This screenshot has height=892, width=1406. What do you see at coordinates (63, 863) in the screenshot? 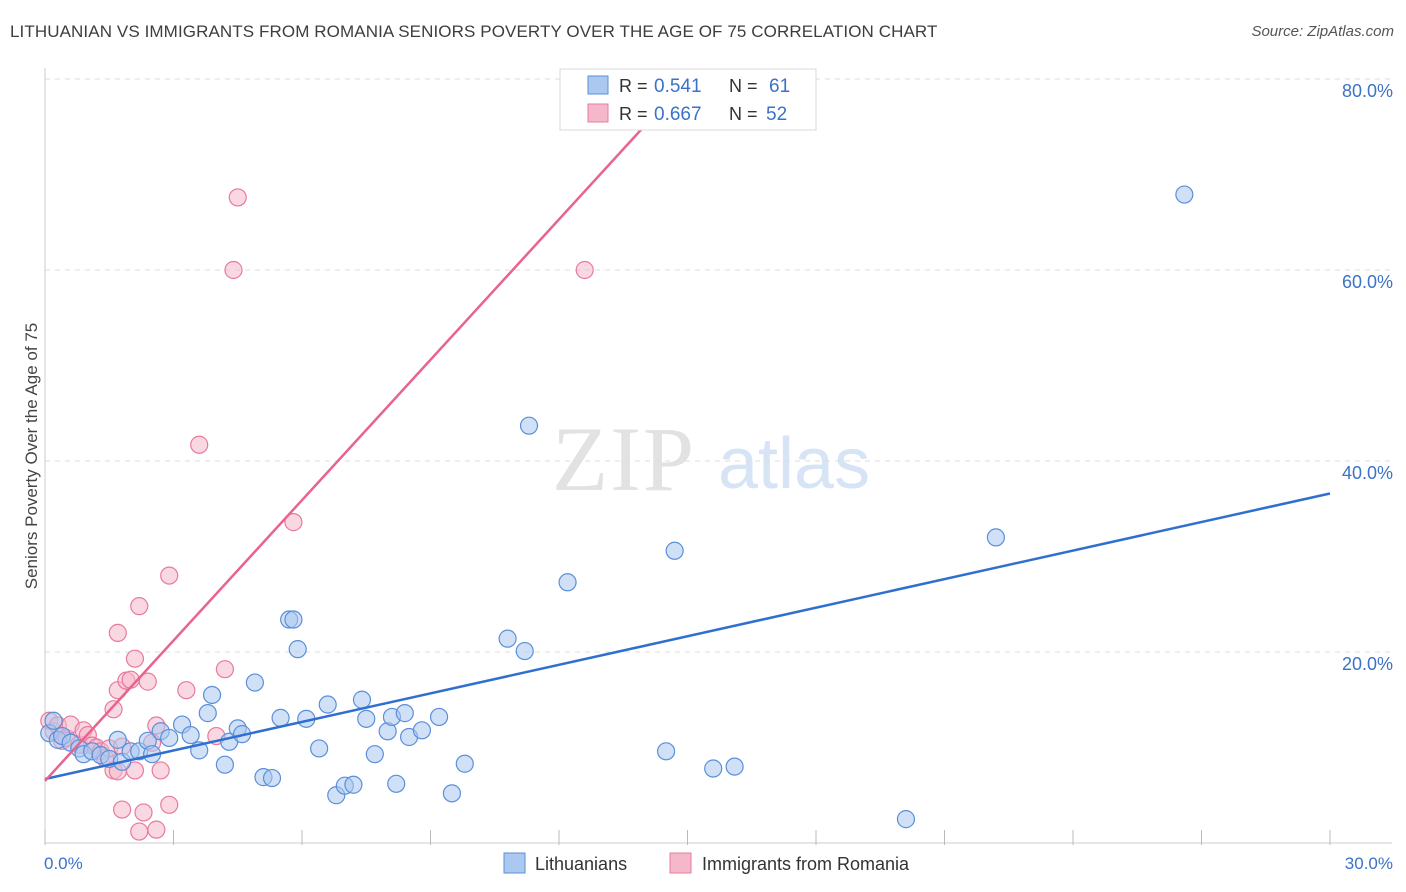
I see `x-tick-label-min: 0.0%` at bounding box center [63, 863].